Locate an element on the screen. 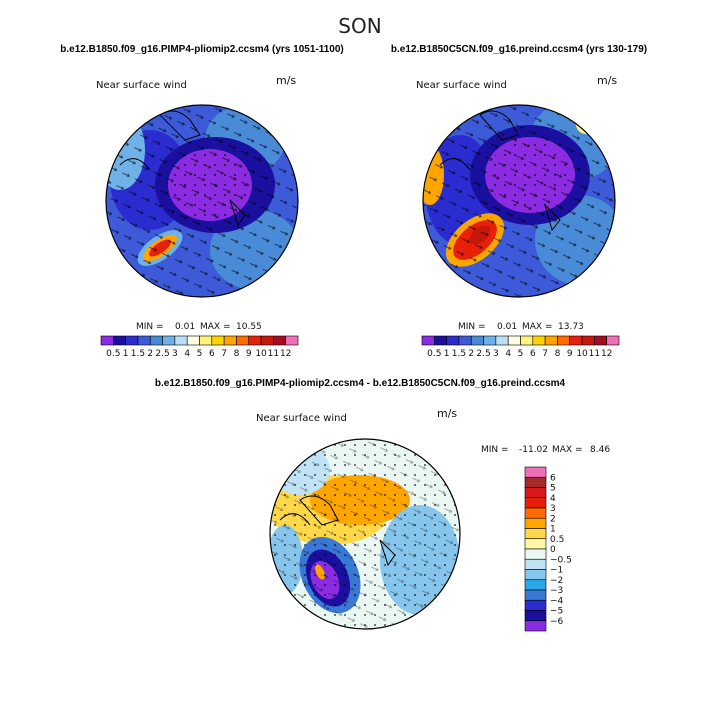 This screenshot has height=720, width=720. colorbar-pliomip-tick: 1.5 is located at coordinates (138, 354).